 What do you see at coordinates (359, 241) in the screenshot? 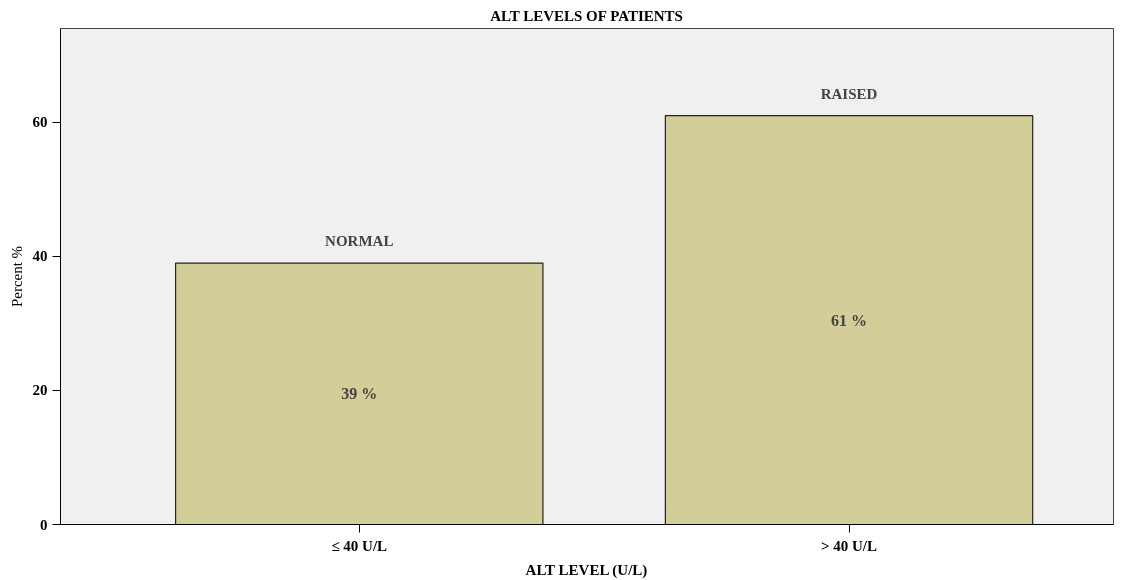
I see `annotation: NORMAL` at bounding box center [359, 241].